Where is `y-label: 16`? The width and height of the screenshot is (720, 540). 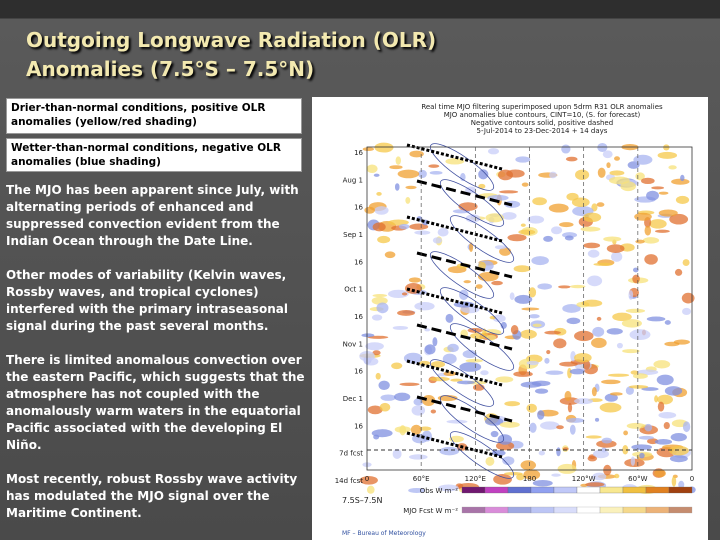 y-label: 16 is located at coordinates (358, 153).